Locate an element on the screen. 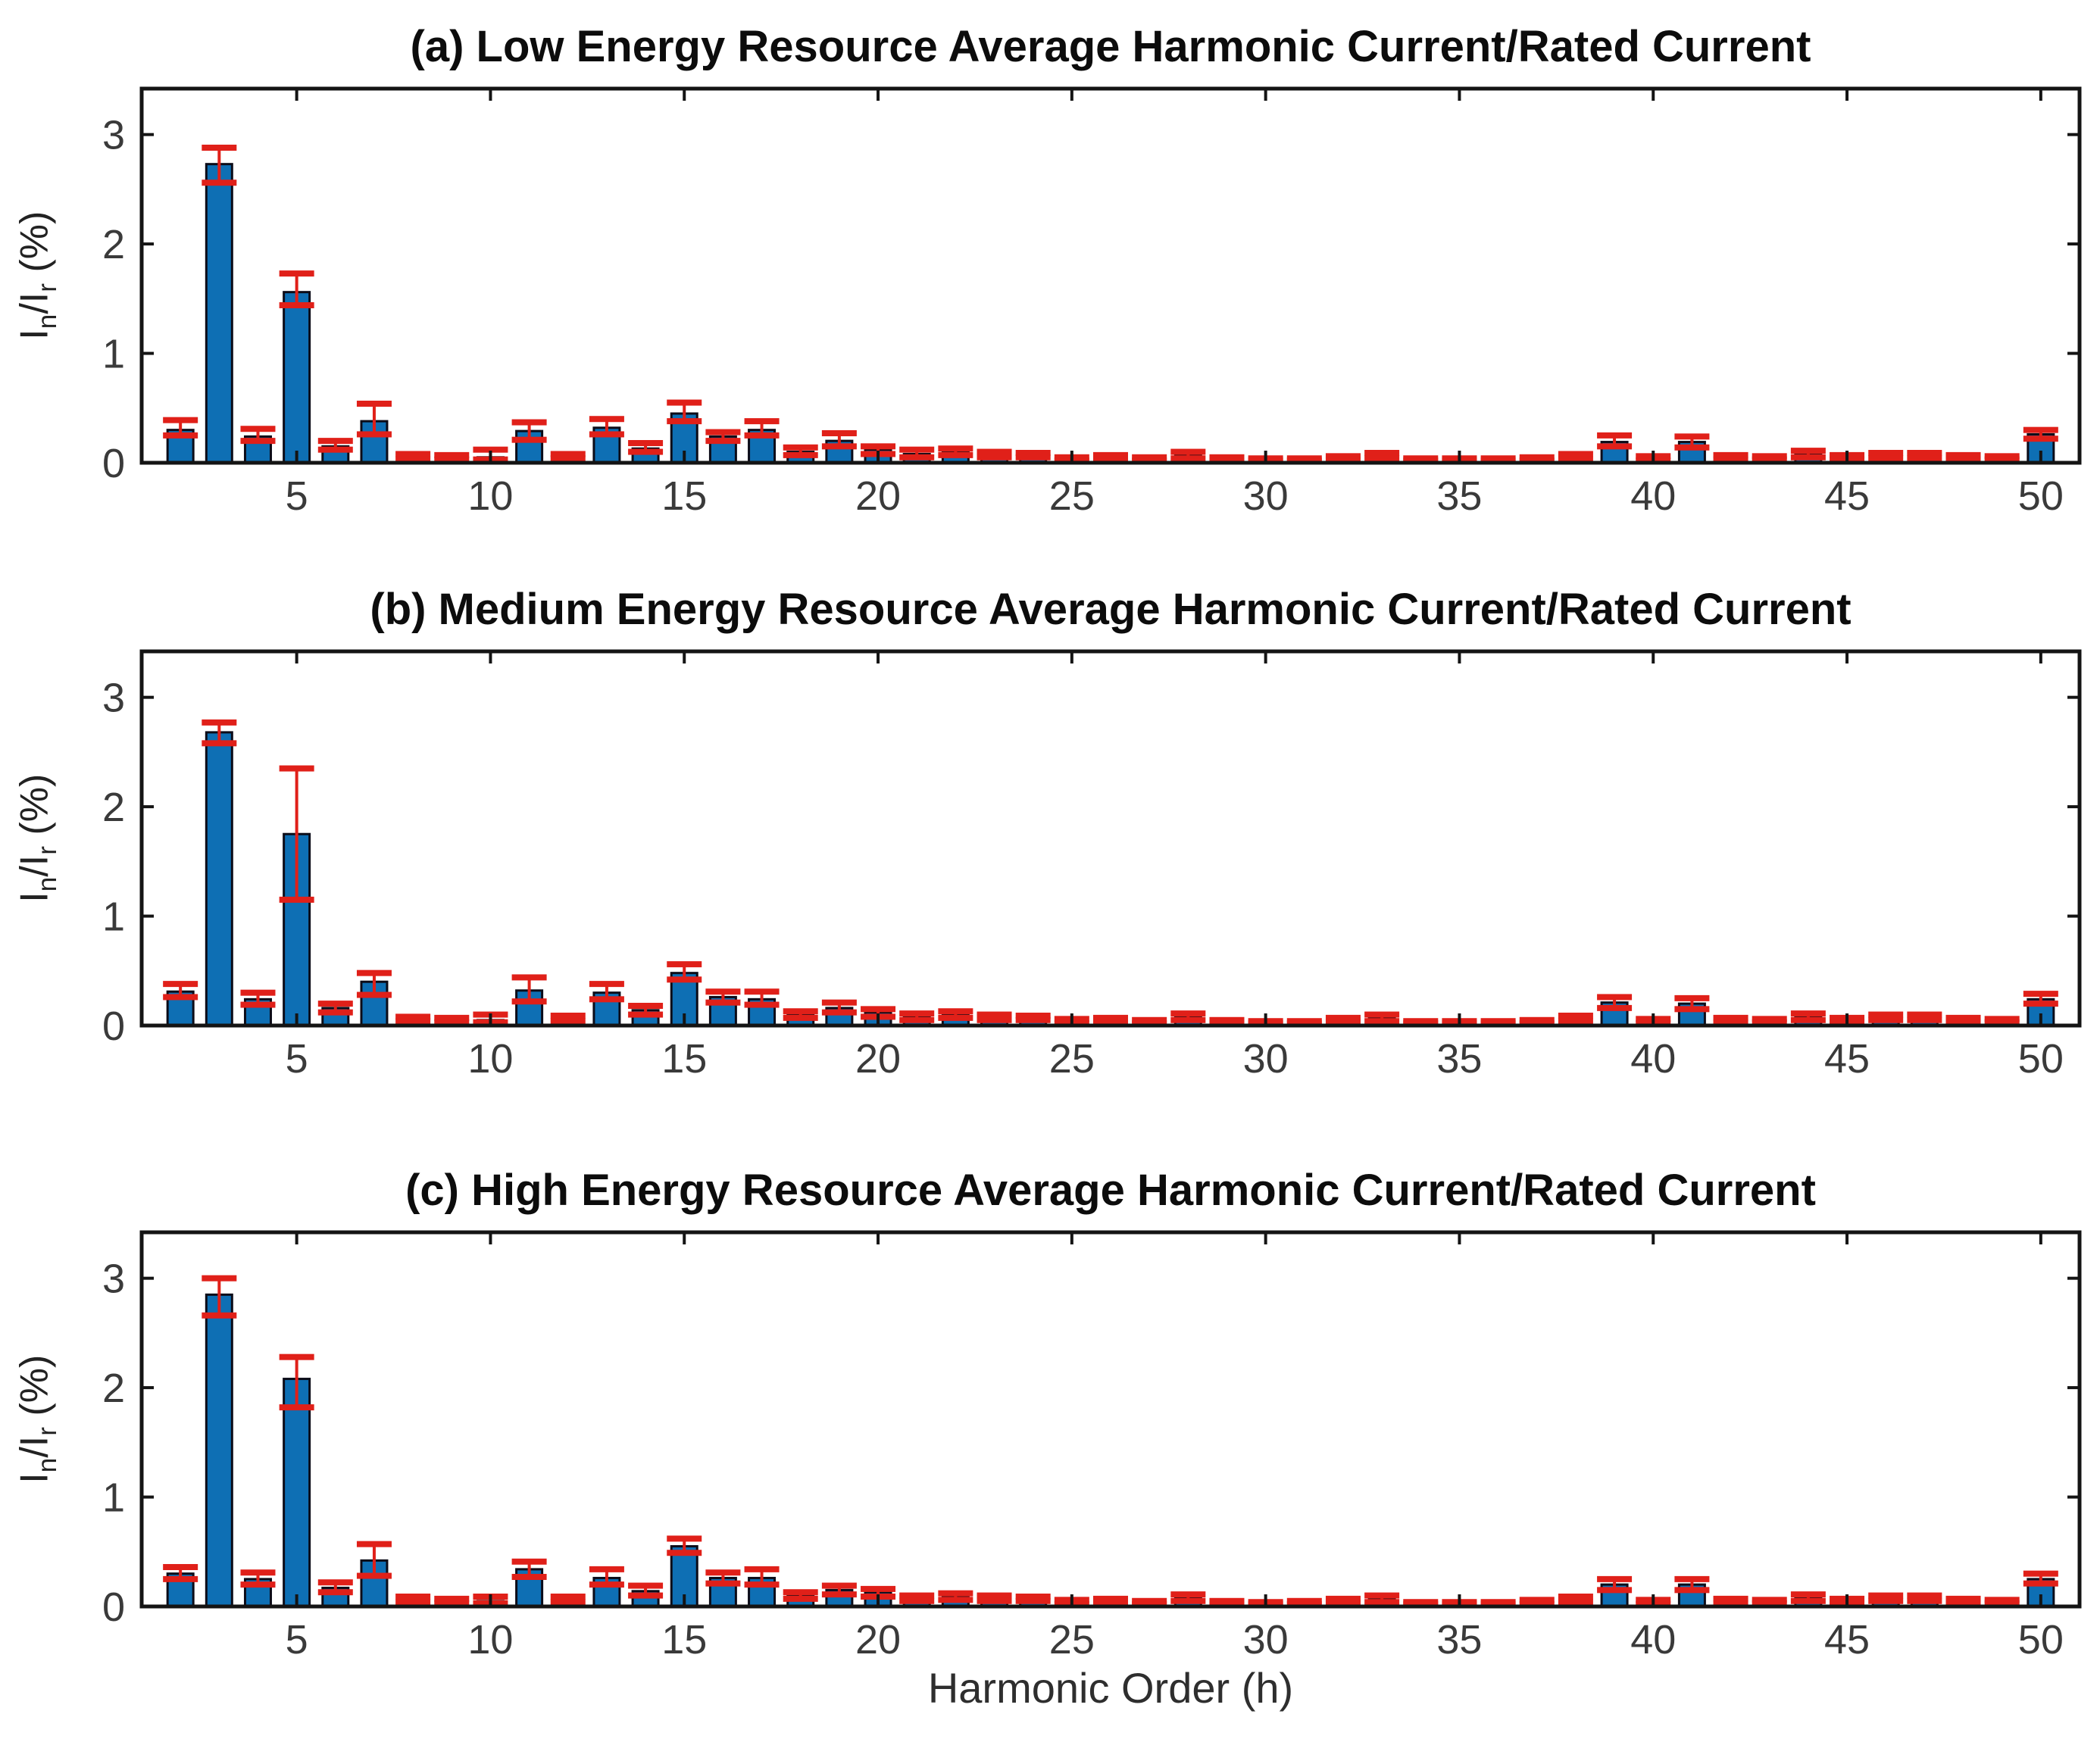 The height and width of the screenshot is (1739, 2100). error-cap-high-h33 is located at coordinates (1382, 1014).